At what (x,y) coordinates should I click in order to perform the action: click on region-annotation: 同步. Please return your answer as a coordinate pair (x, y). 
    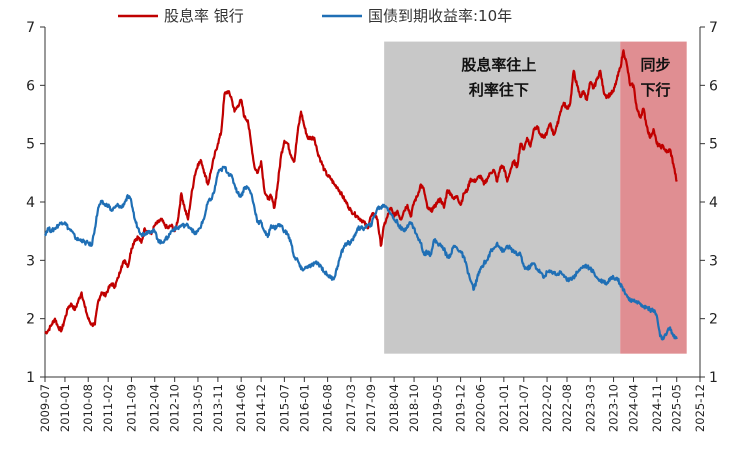
    Looking at the image, I should click on (655, 65).